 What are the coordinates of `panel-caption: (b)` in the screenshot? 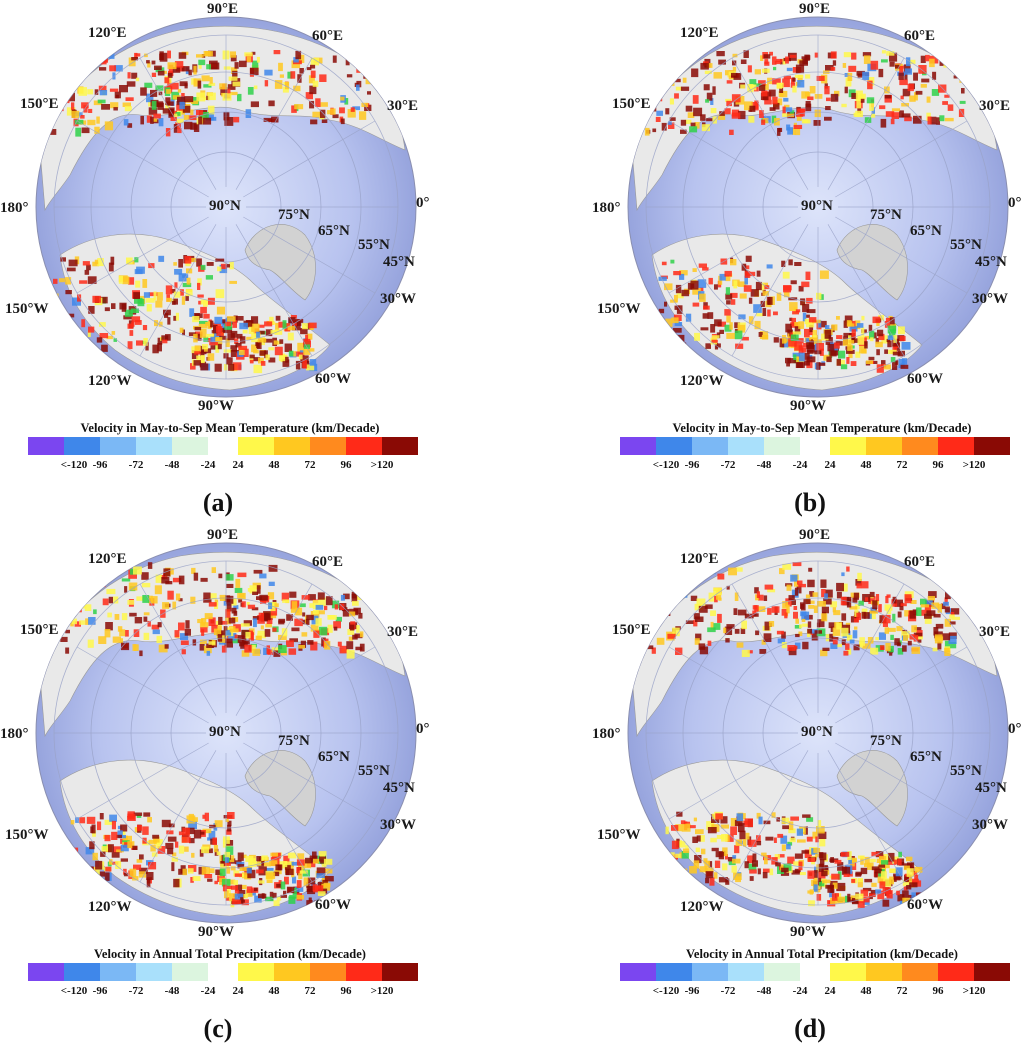 It's located at (810, 502).